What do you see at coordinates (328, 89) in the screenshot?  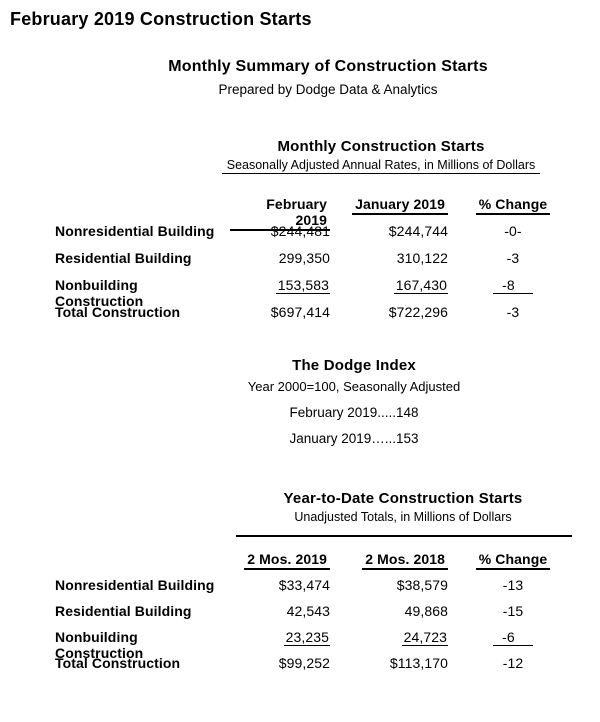 I see `summary-subtitle: Prepared by Dodge Data & Analytics` at bounding box center [328, 89].